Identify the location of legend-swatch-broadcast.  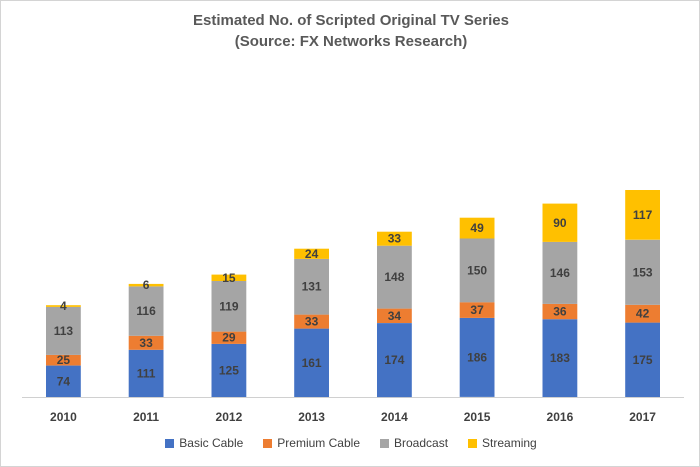
(384, 443).